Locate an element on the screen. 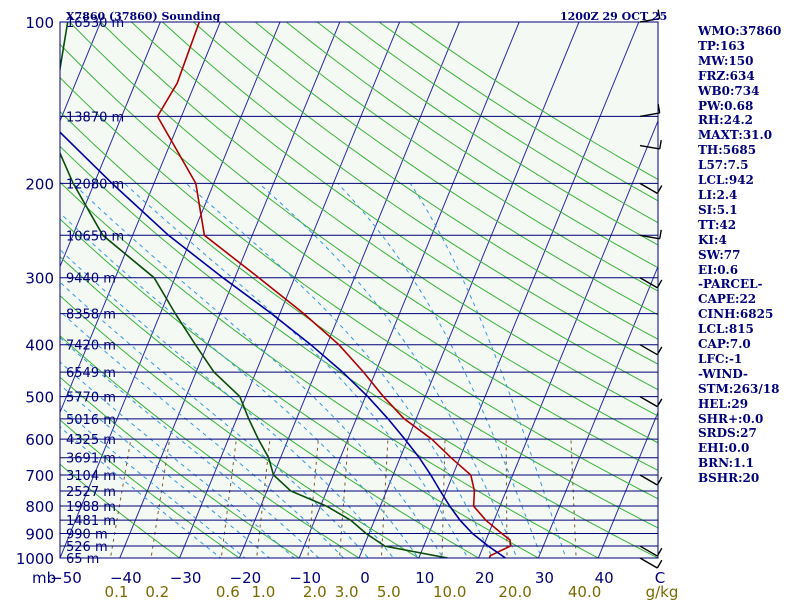  stability-index: LFC:-1 is located at coordinates (720, 358).